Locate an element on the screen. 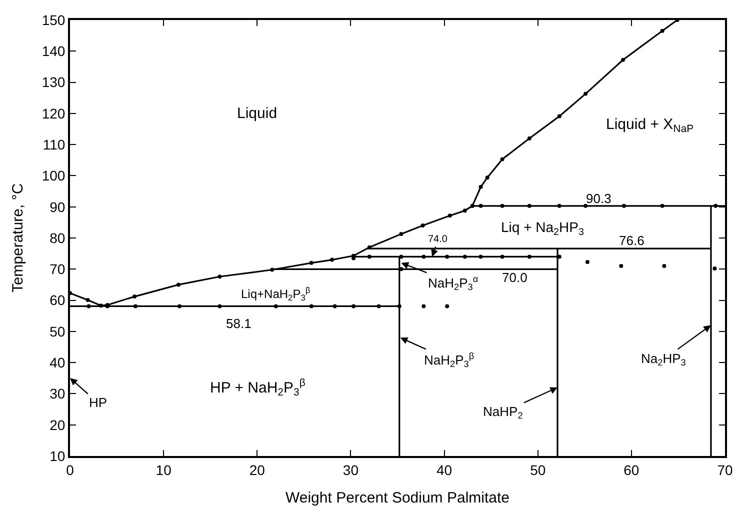 The height and width of the screenshot is (515, 745). y-tick-label: 70 is located at coordinates (58, 269).